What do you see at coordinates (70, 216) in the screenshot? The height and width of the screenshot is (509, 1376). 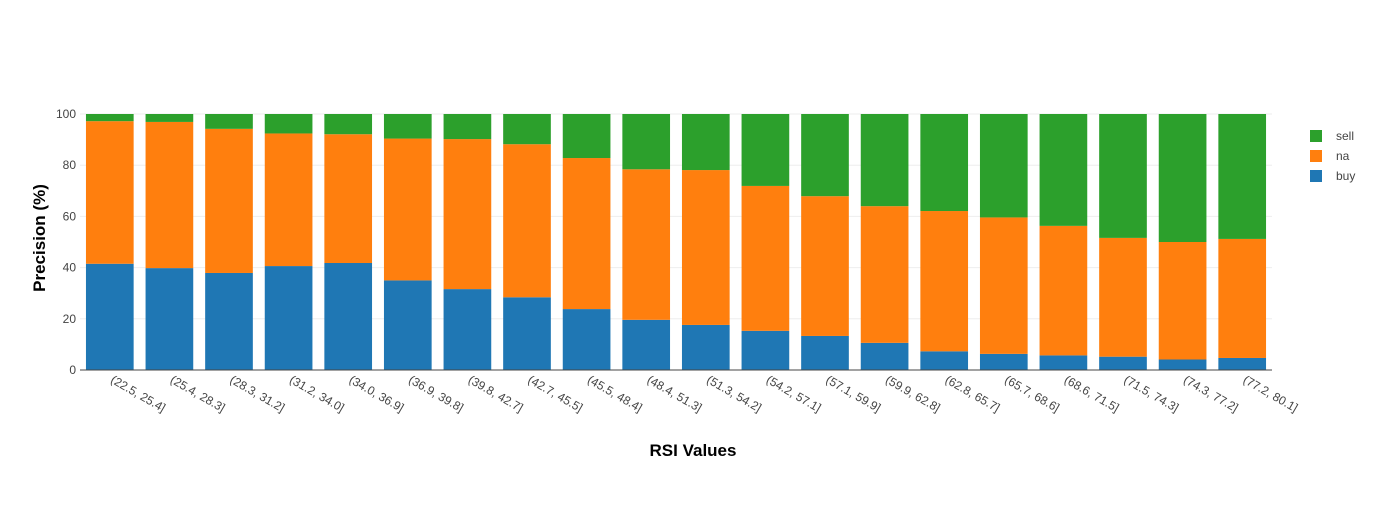 I see `y-tick-label: 60` at bounding box center [70, 216].